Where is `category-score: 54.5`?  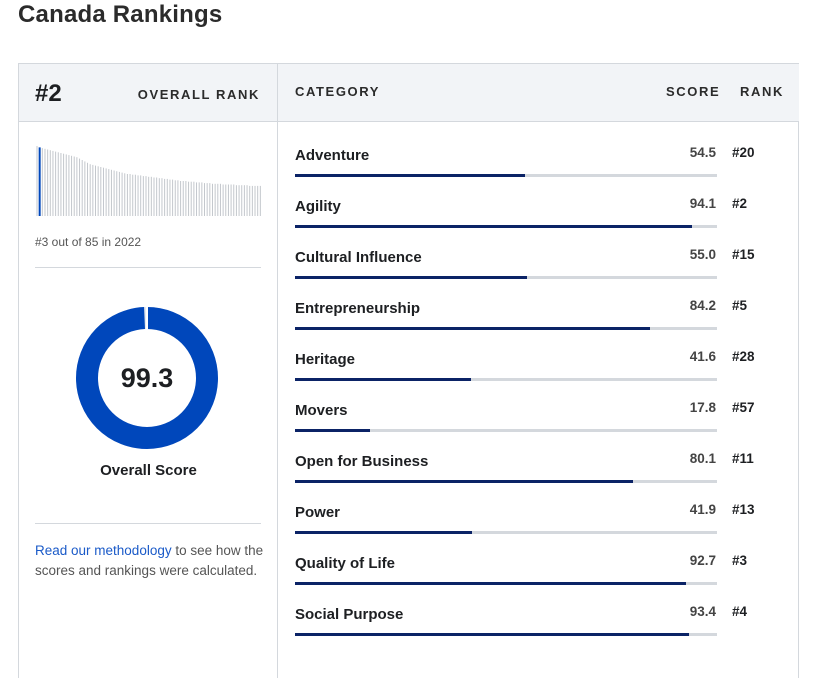 category-score: 54.5 is located at coordinates (702, 152).